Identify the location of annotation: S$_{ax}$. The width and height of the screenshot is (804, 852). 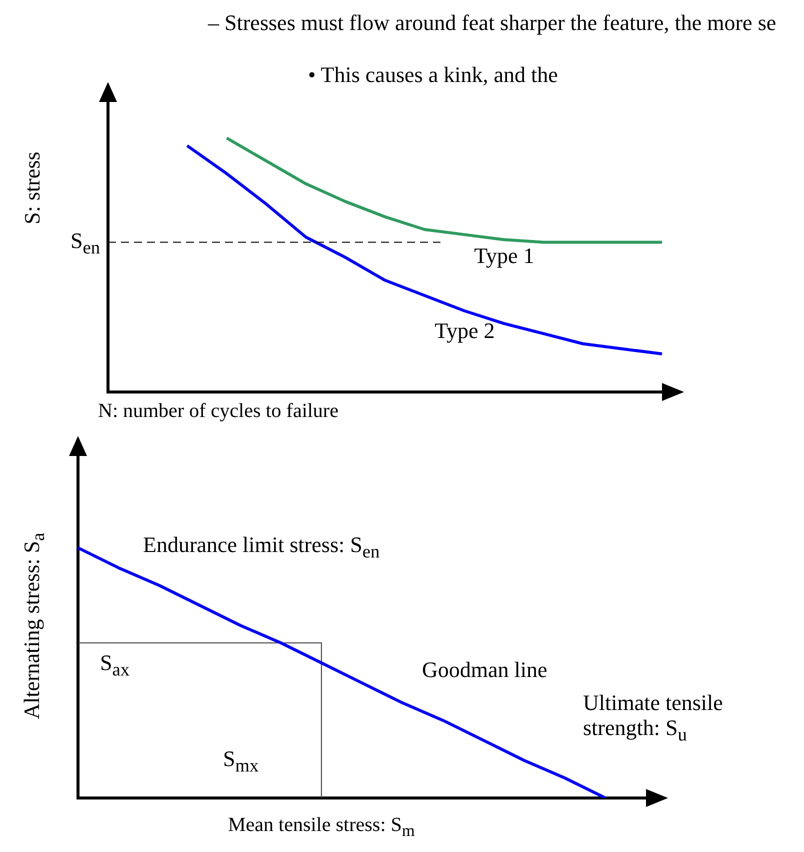
(115, 665).